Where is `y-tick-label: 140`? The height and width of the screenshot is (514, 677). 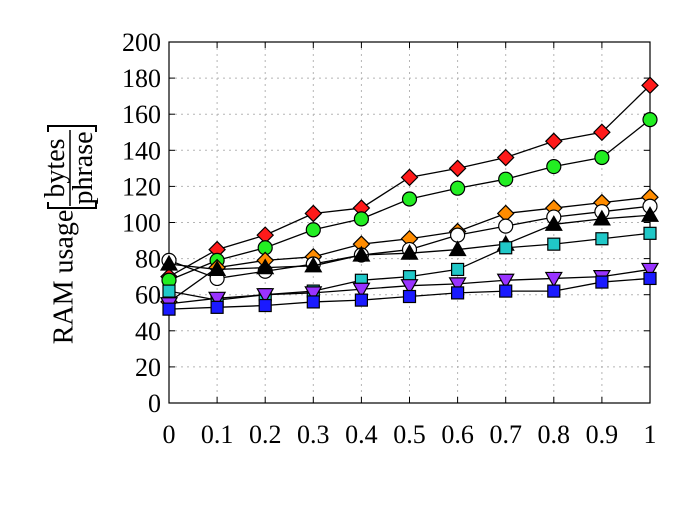 y-tick-label: 140 is located at coordinates (141, 150).